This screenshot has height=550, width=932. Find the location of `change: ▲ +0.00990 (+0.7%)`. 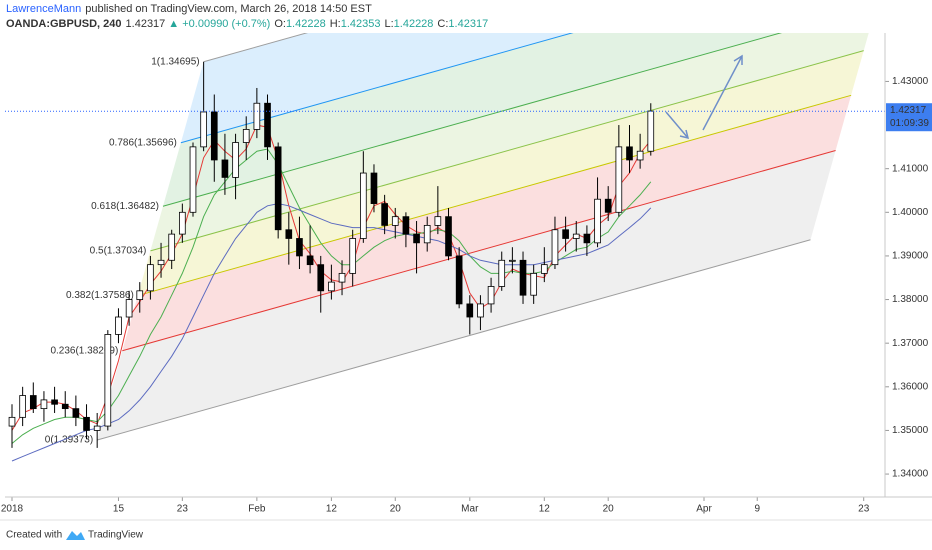

change: ▲ +0.00990 (+0.7%) is located at coordinates (219, 24).